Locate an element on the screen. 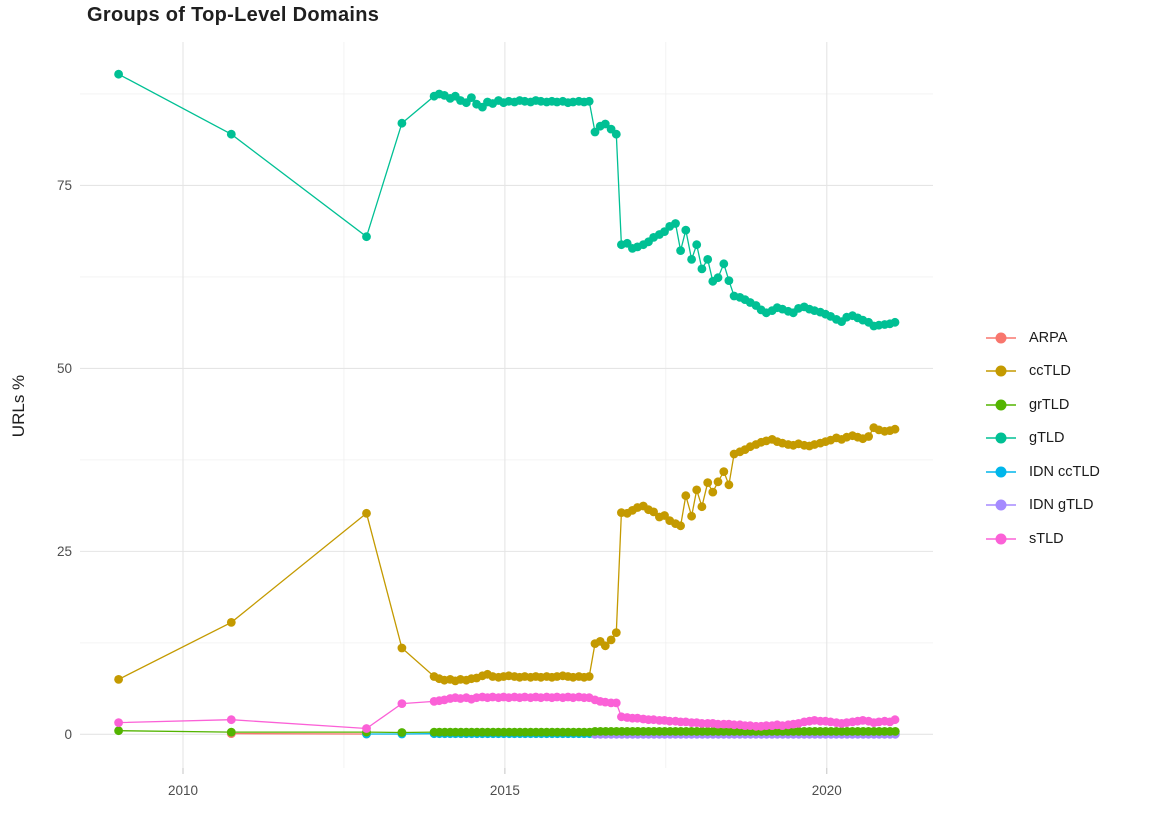 This screenshot has width=1164, height=827. x-axis-ticks is located at coordinates (505, 771).